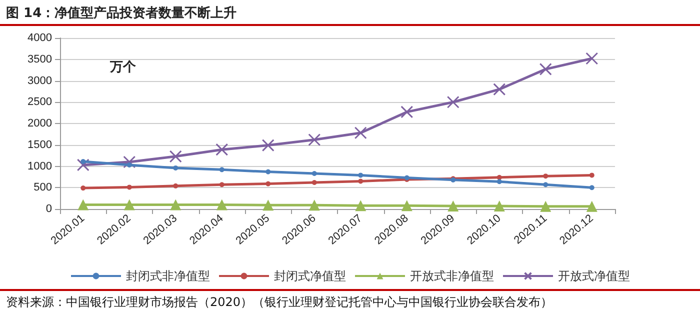 This screenshot has height=333, width=700. I want to click on chart-title: 图 14：净值型产品投资者数量不断上升, so click(350, 13).